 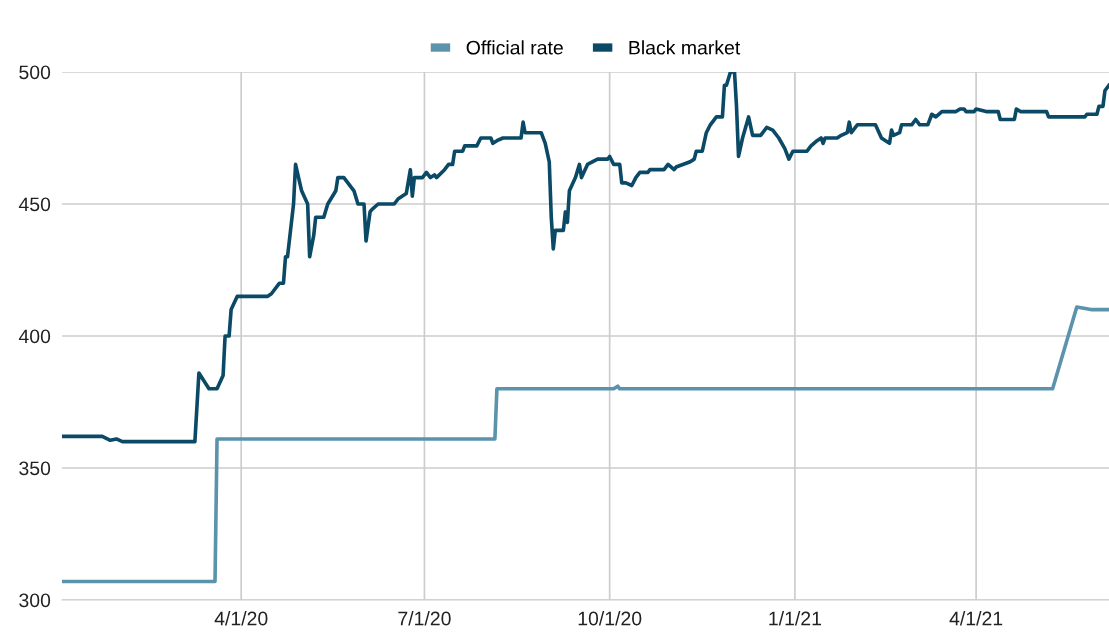 I want to click on x-tick-label: 4/1/20, so click(x=241, y=618).